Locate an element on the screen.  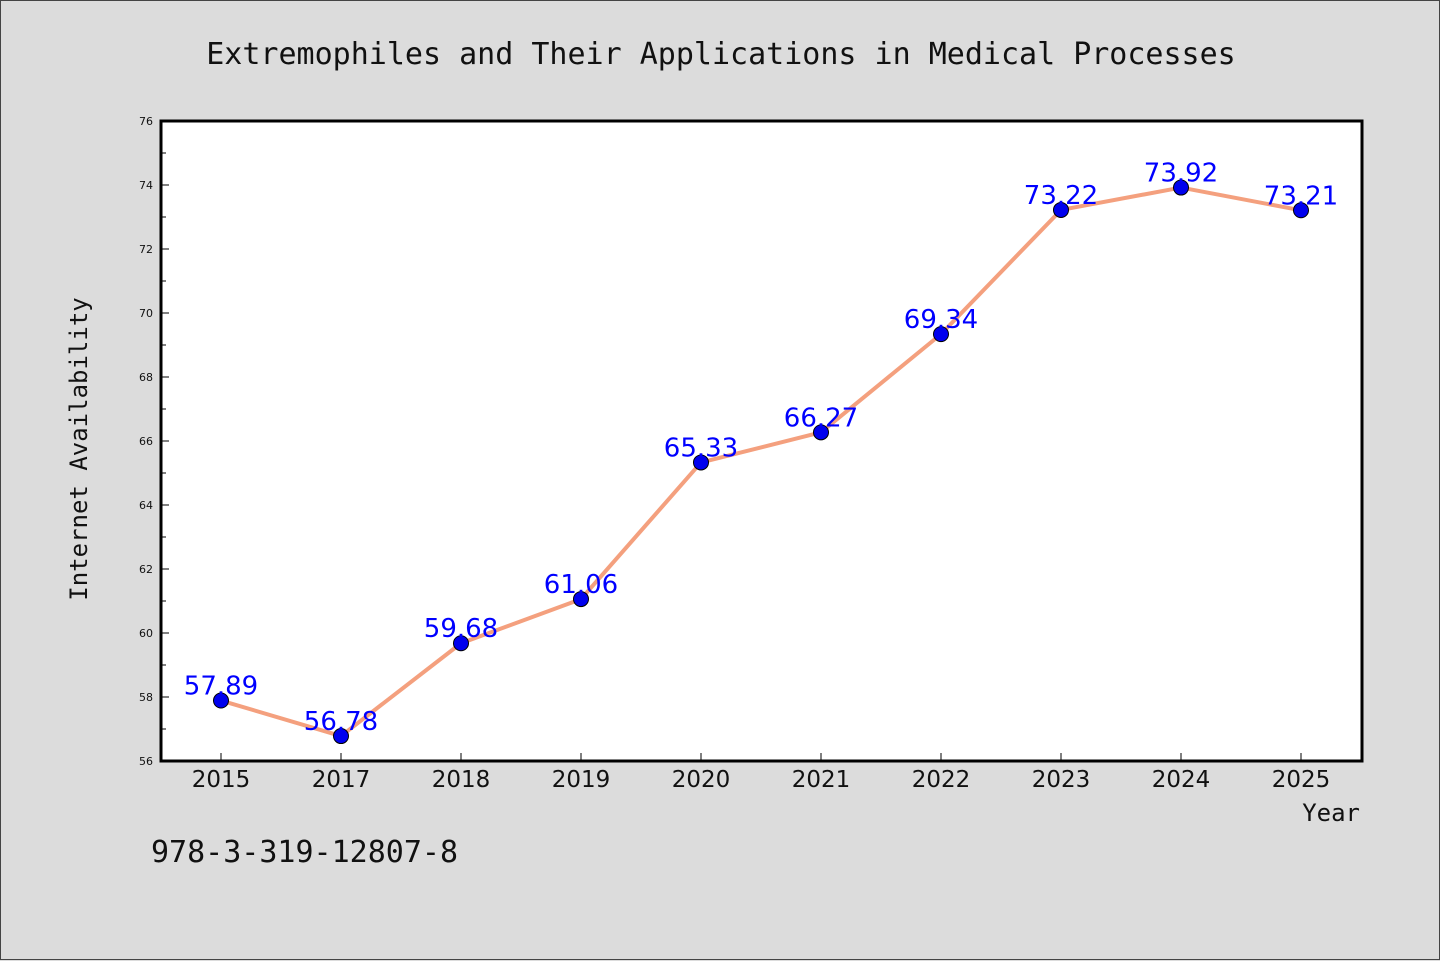
y-tick-label: 70 is located at coordinates (146, 313).